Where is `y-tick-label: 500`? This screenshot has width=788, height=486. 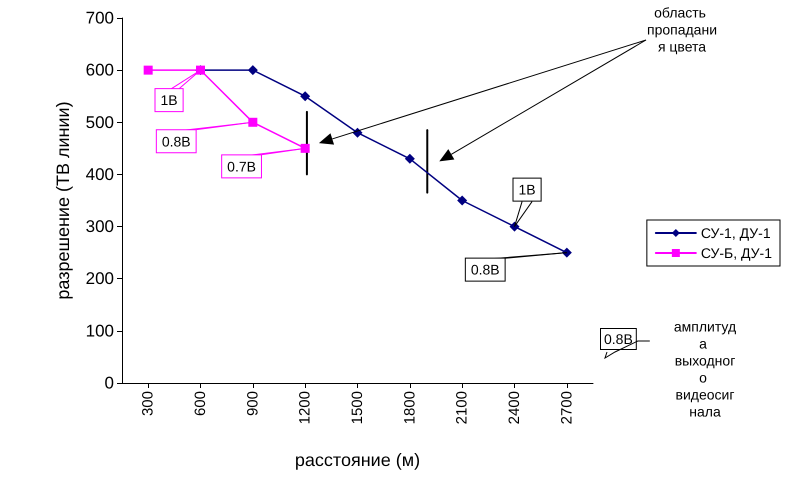 y-tick-label: 500 is located at coordinates (100, 122).